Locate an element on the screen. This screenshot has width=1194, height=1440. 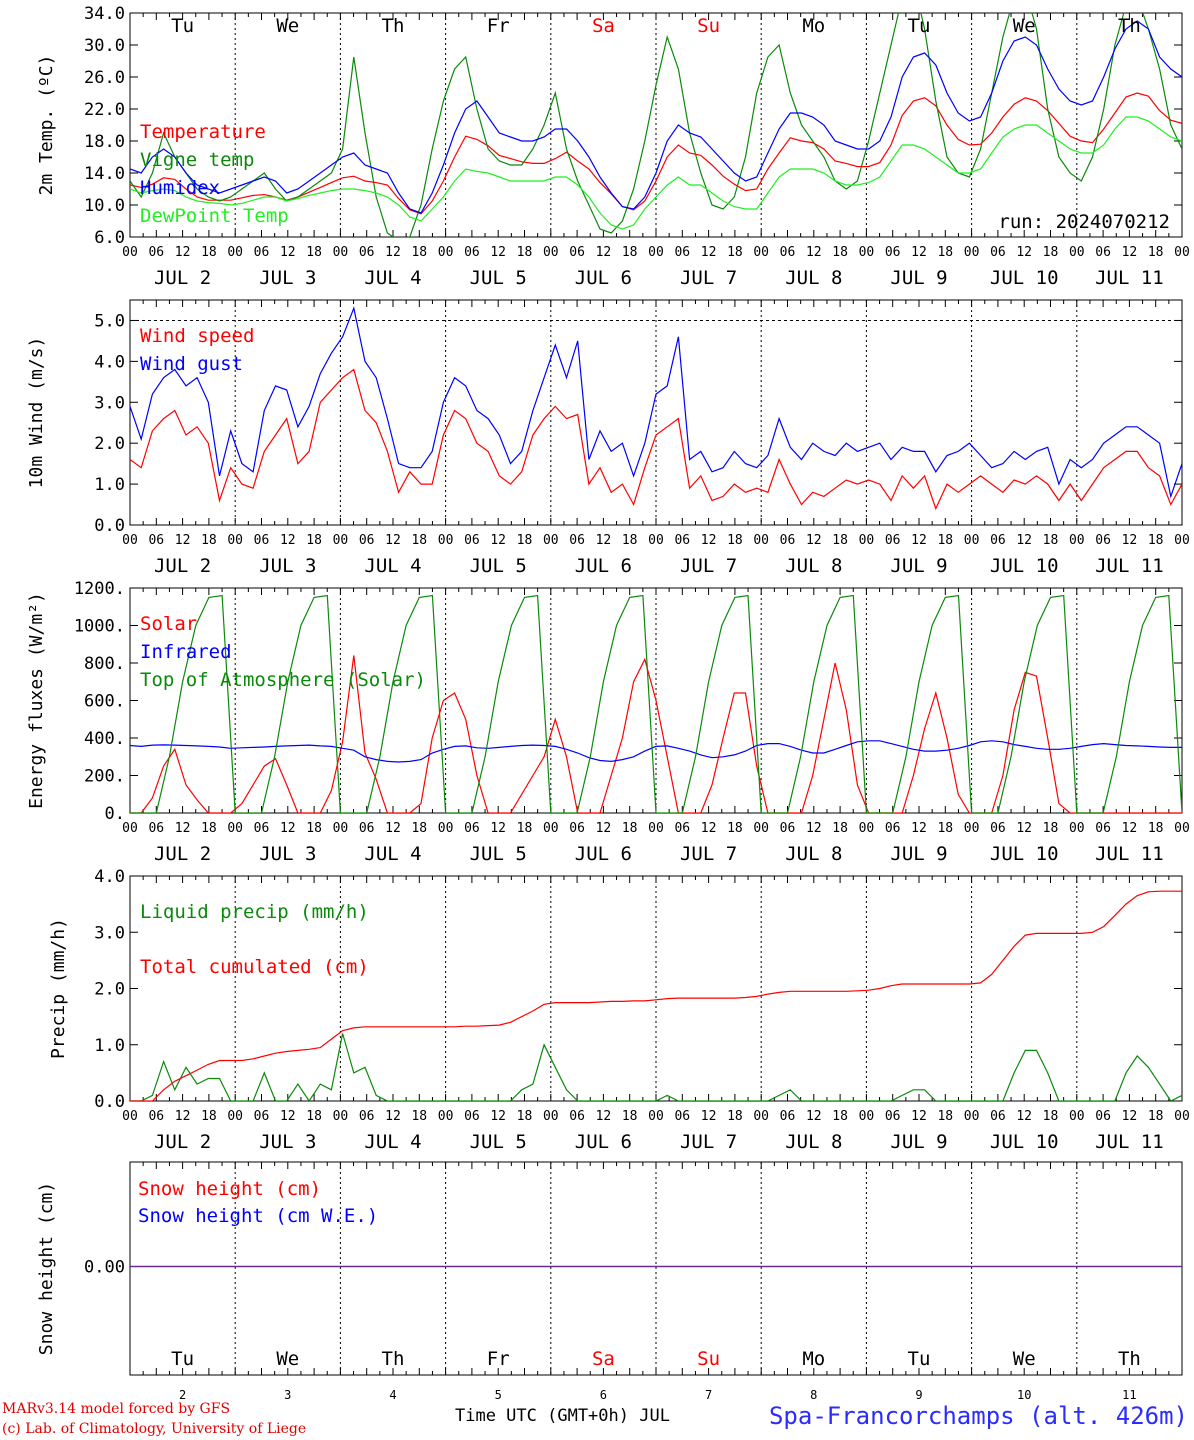
run-label: run: 2024070212 is located at coordinates (1084, 222).